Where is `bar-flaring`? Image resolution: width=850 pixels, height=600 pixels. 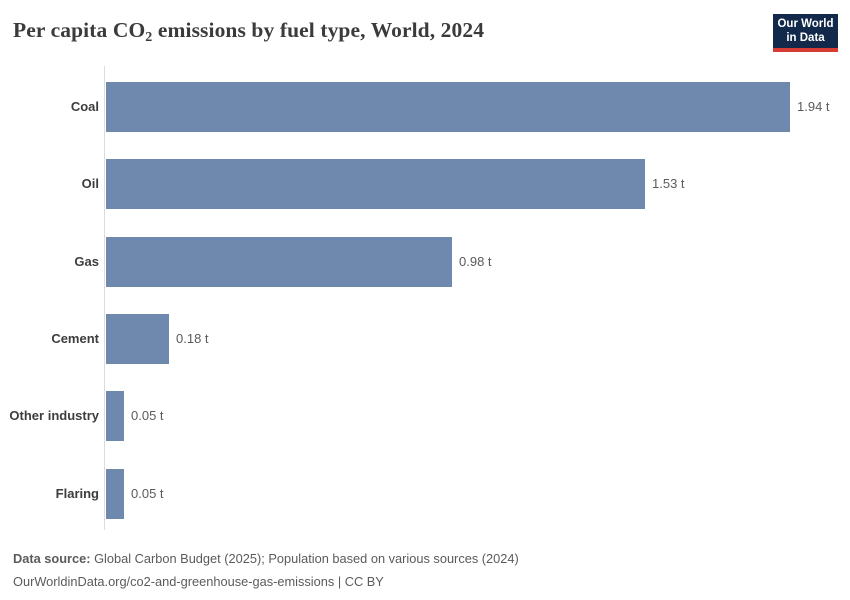
bar-flaring is located at coordinates (115, 494).